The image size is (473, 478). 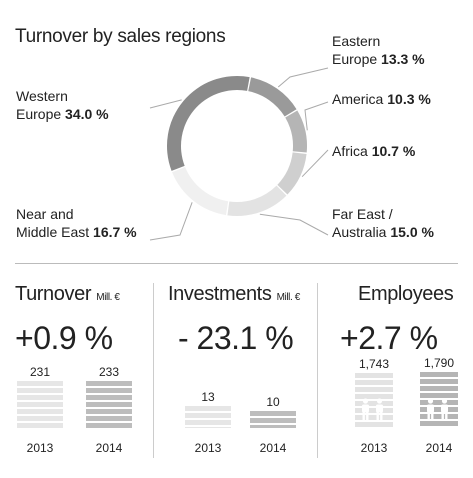 I want to click on bar-year-employees-2013: 2013, so click(x=374, y=448).